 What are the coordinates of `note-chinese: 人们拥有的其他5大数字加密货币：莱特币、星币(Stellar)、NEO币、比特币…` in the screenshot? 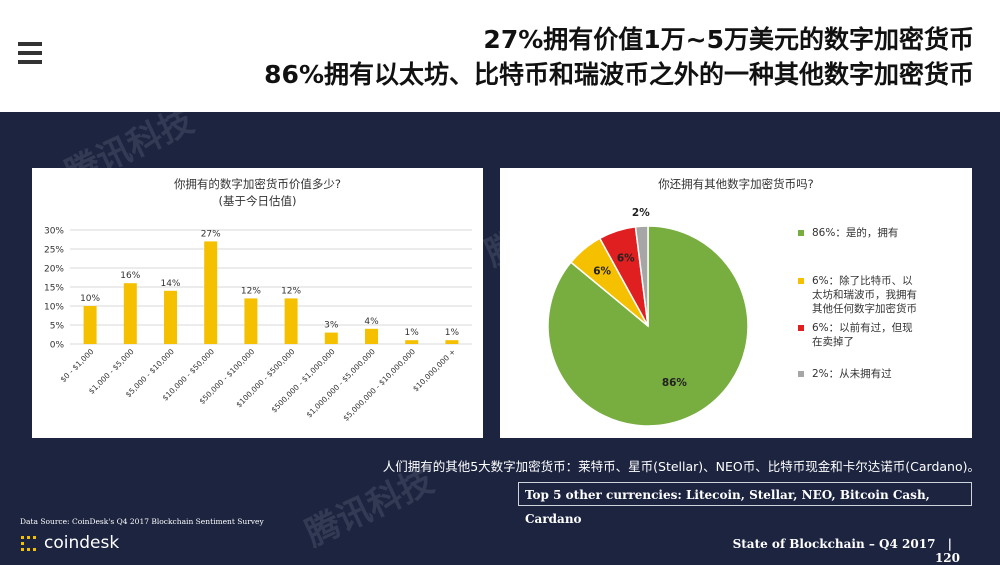 It's located at (681, 466).